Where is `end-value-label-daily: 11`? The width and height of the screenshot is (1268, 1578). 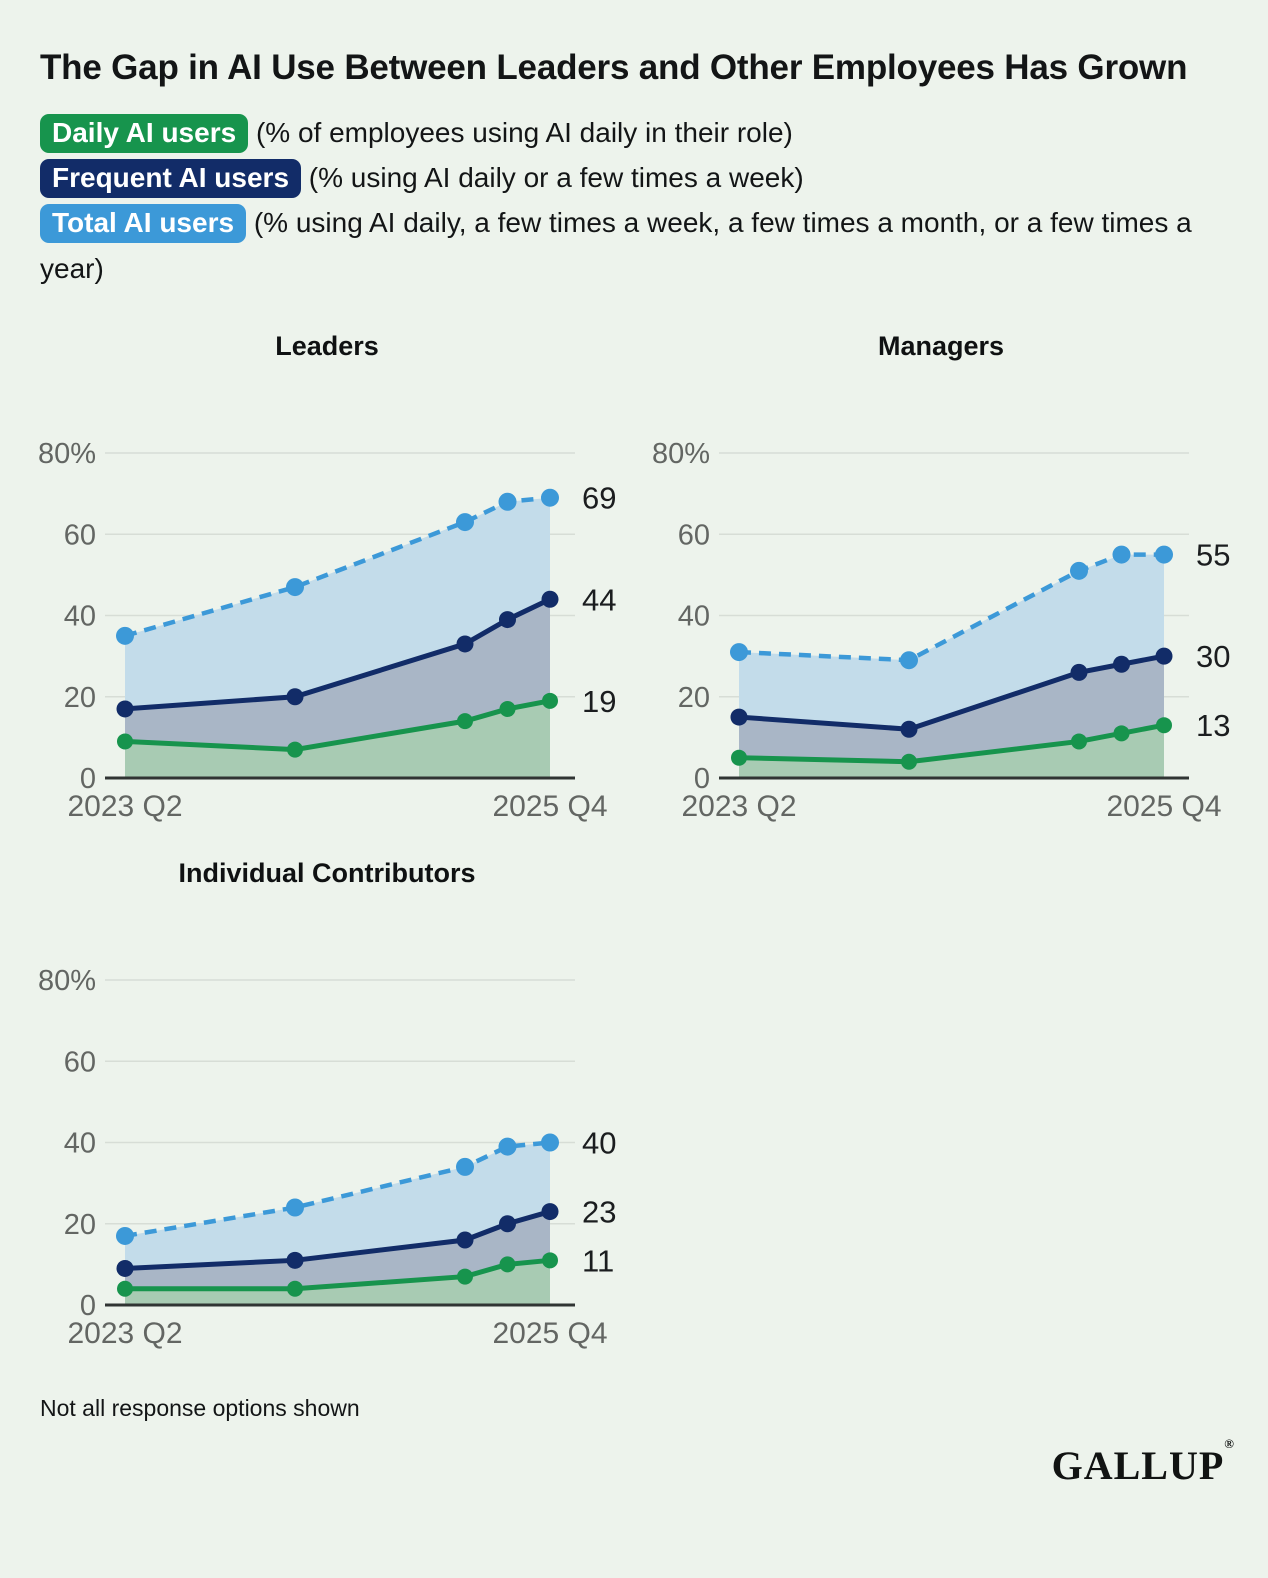 end-value-label-daily: 11 is located at coordinates (598, 1260).